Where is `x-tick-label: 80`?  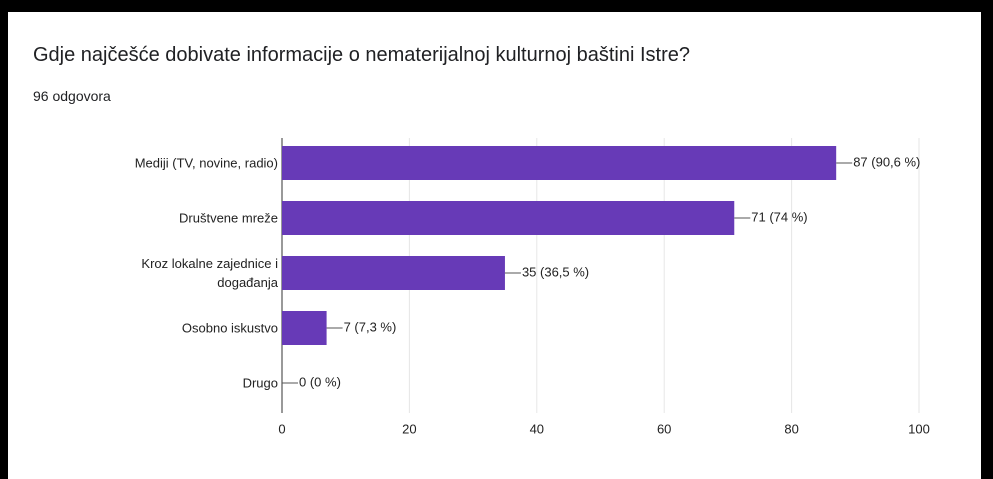
x-tick-label: 80 is located at coordinates (791, 428).